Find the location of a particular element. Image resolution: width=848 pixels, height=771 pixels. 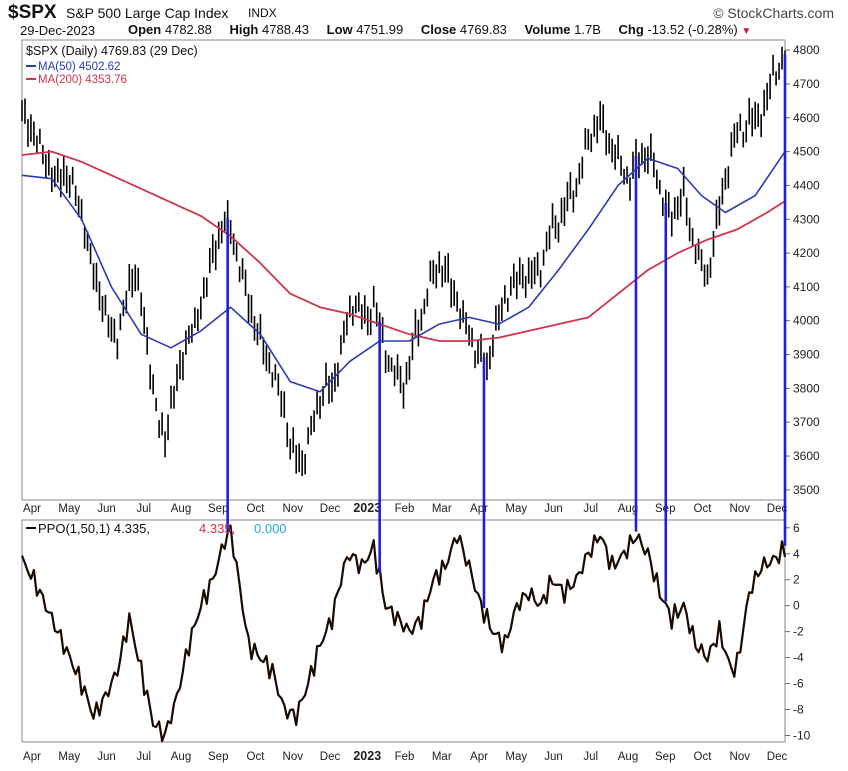

price-ytick-label: 4300 is located at coordinates (806, 219).